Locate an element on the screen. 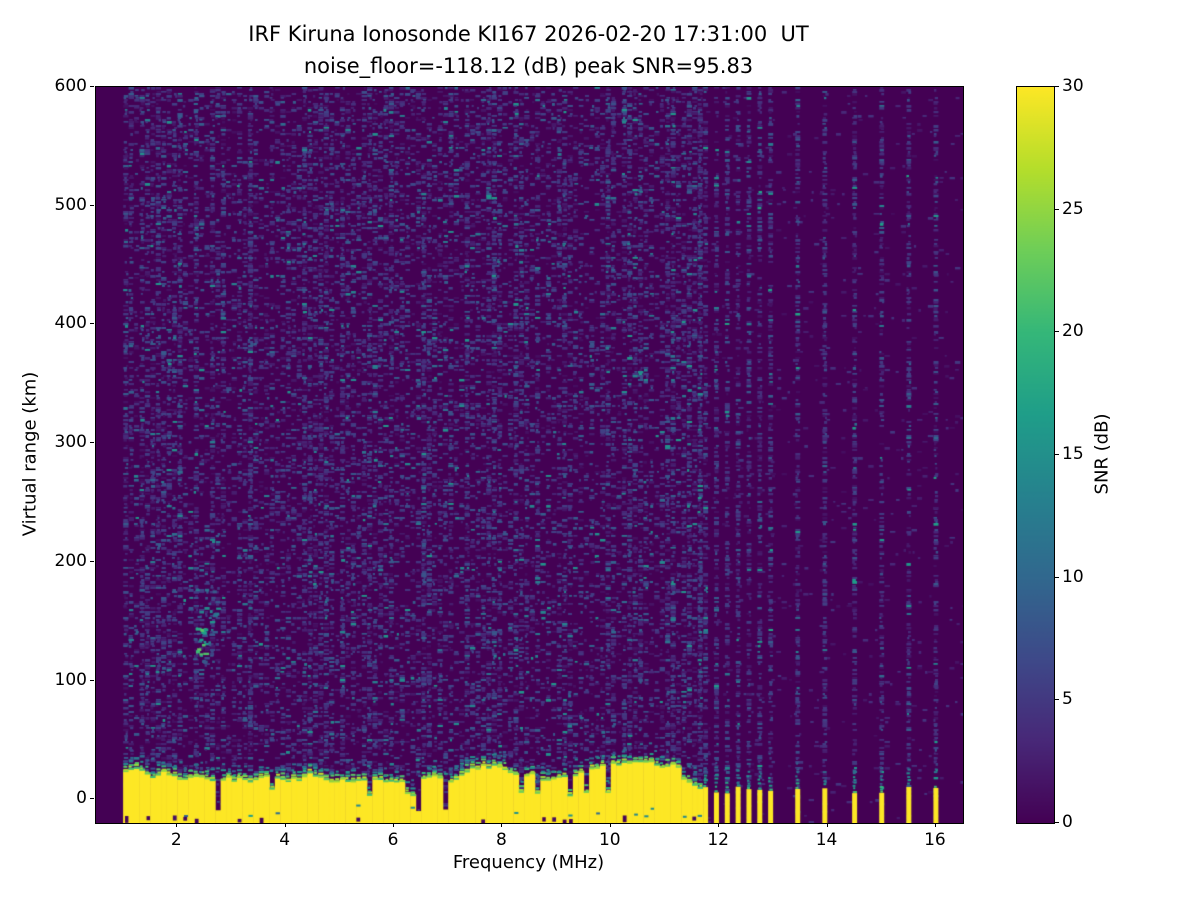 This screenshot has height=900, width=1200. y-tick-label: 100 is located at coordinates (70, 679).